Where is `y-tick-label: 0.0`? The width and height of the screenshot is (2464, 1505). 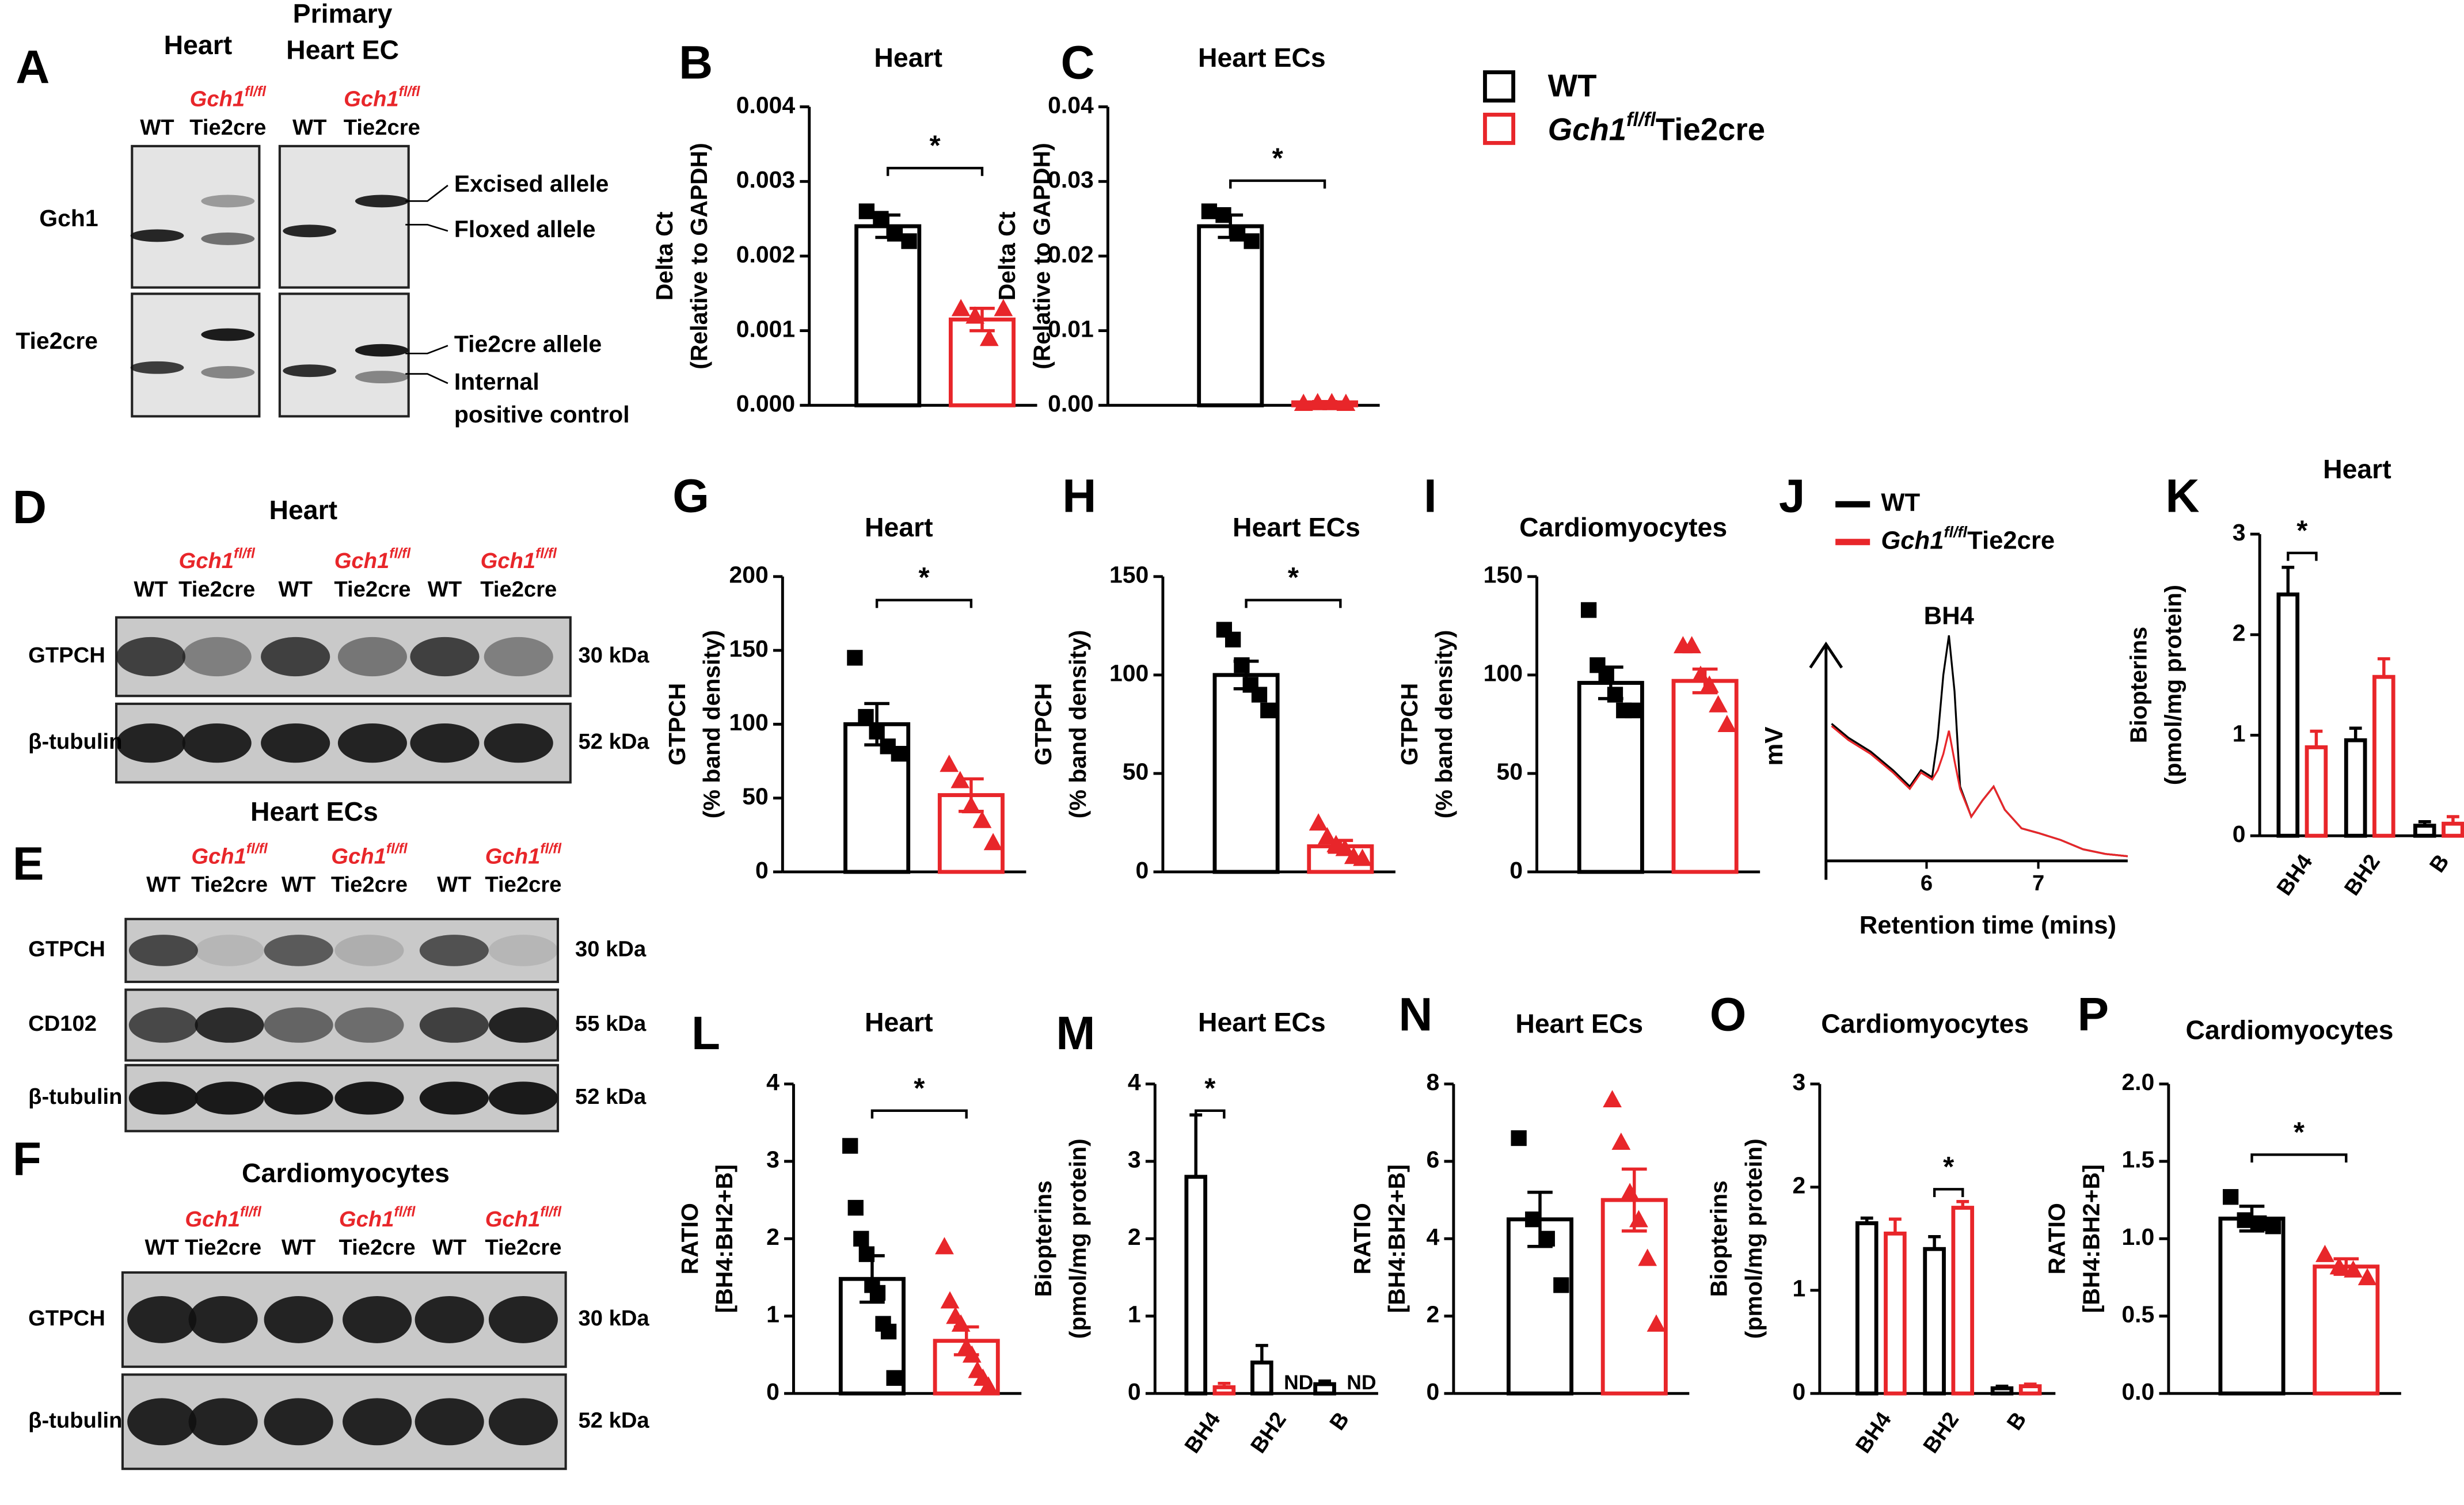 y-tick-label: 0.0 is located at coordinates (2138, 1391).